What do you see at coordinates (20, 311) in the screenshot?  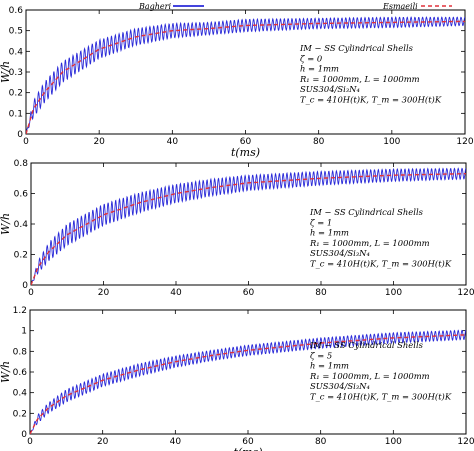 I see `y-tick-label: 1.2` at bounding box center [20, 311].